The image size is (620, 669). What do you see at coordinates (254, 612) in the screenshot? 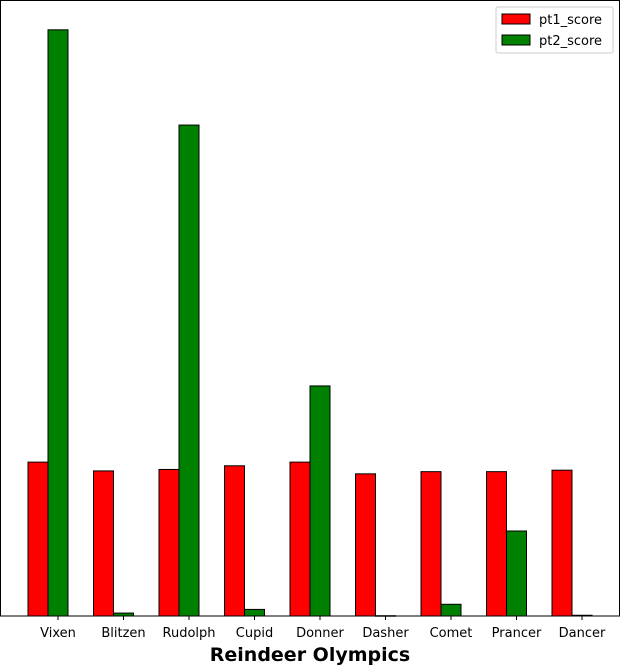
I see `bar-pt2_score-cupid` at bounding box center [254, 612].